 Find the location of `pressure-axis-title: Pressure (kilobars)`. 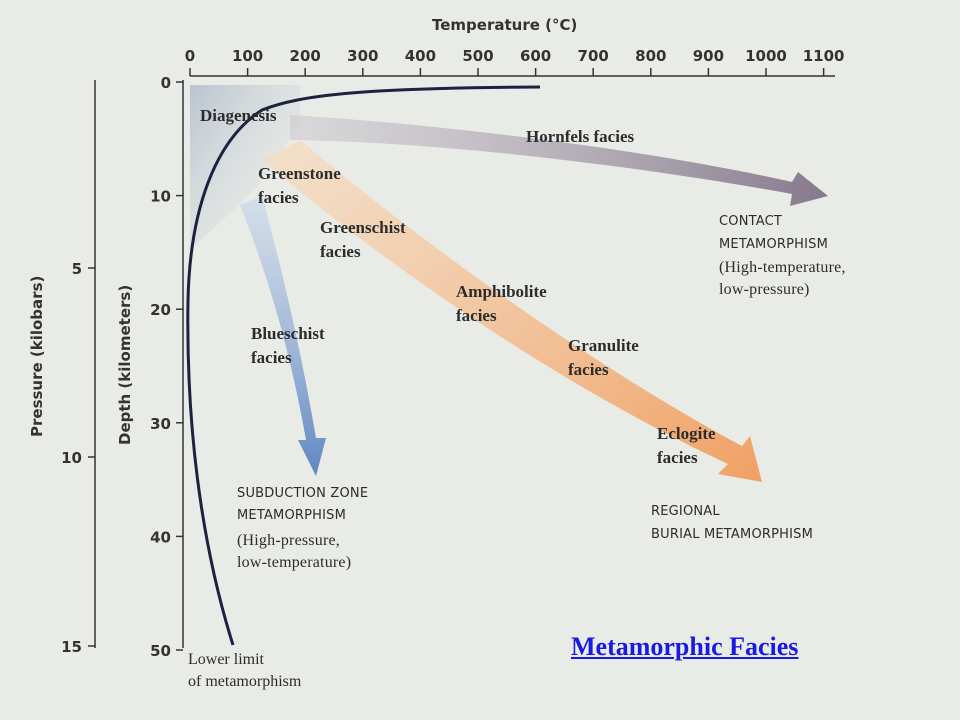

pressure-axis-title: Pressure (kilobars) is located at coordinates (37, 356).